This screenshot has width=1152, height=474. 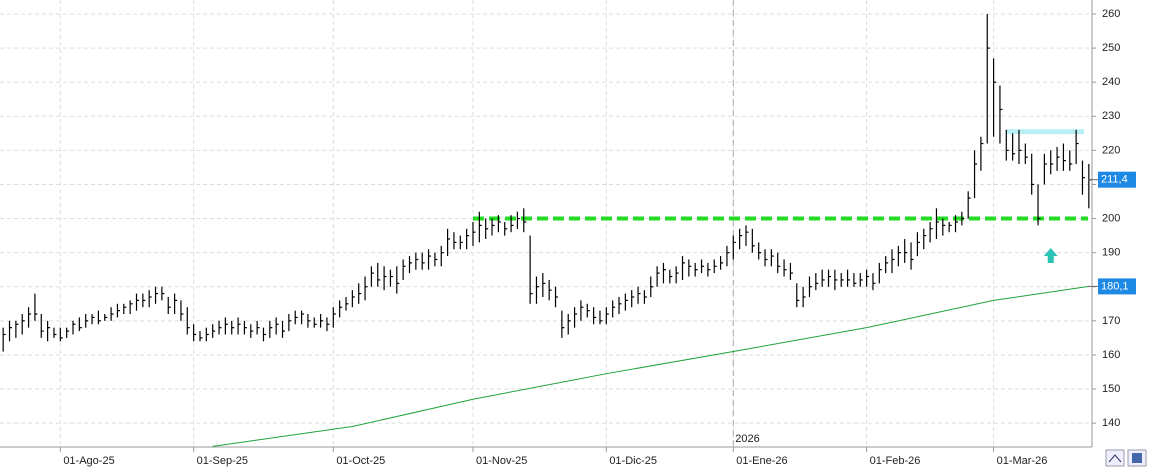 What do you see at coordinates (747, 439) in the screenshot?
I see `year-label: 2026` at bounding box center [747, 439].